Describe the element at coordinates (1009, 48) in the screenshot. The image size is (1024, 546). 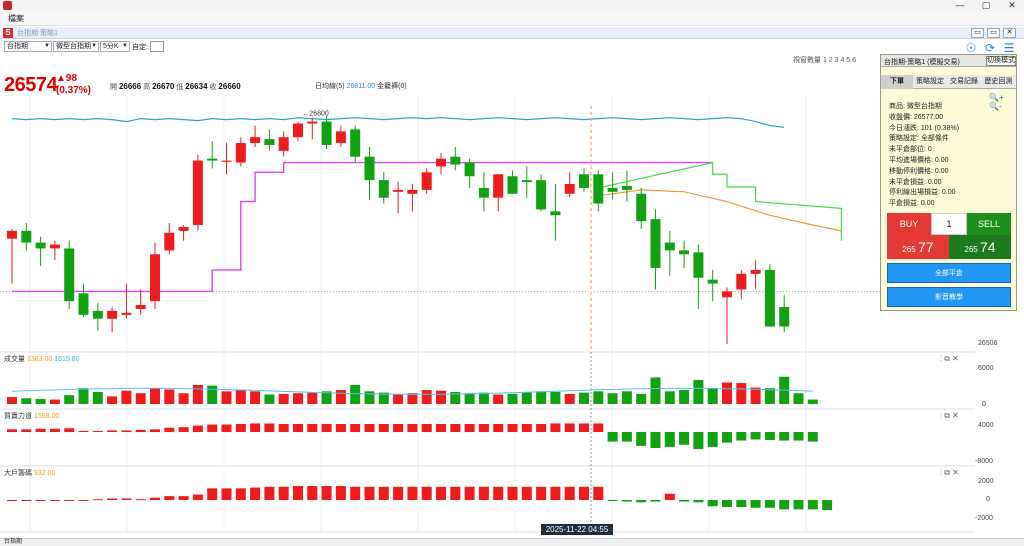
I see `user-list-icon: ☰` at that location.